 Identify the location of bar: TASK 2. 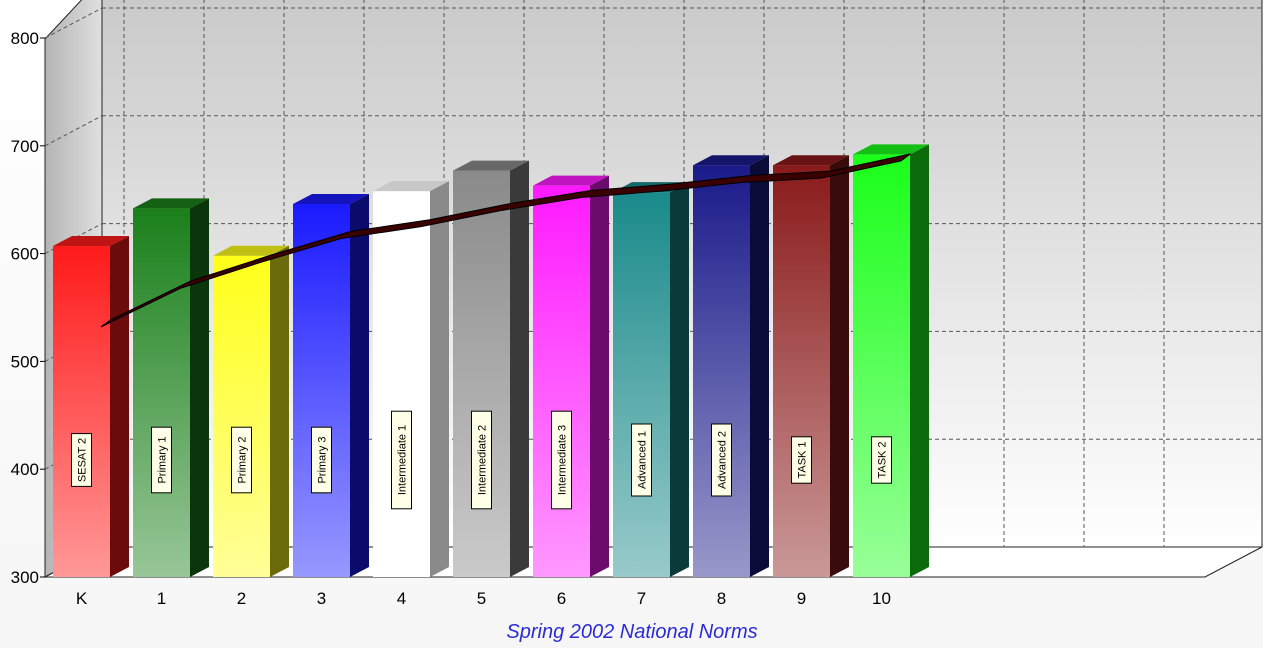
(891, 360).